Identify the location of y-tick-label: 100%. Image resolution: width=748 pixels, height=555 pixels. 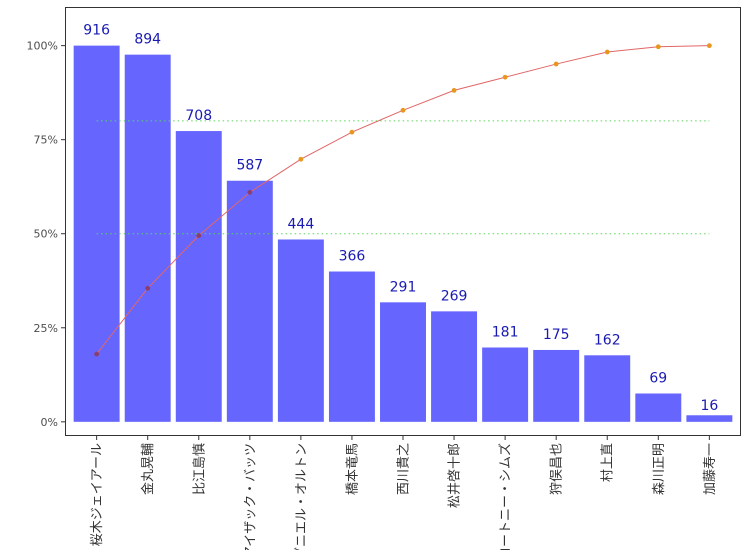
(42, 46).